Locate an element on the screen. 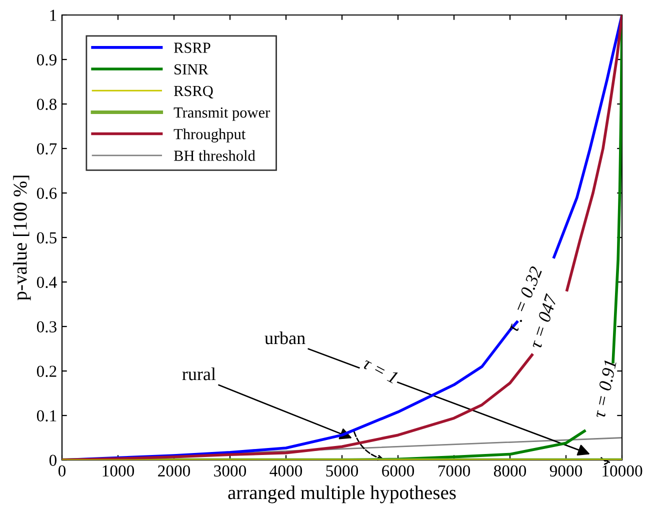 Image resolution: width=646 pixels, height=518 pixels. x-tick-label: 7000 is located at coordinates (454, 471).